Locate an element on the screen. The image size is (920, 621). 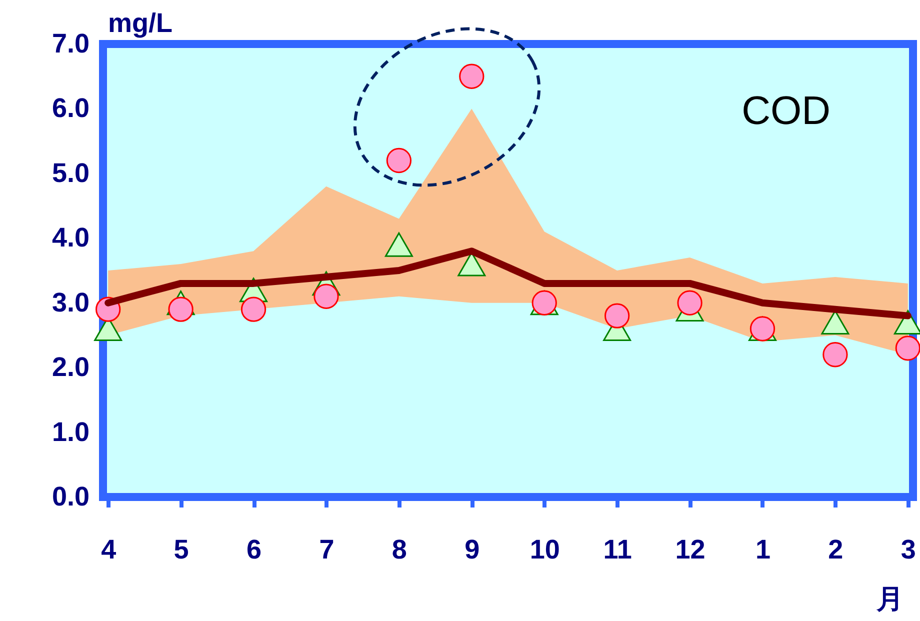
x-tick-label: 6 is located at coordinates (254, 549).